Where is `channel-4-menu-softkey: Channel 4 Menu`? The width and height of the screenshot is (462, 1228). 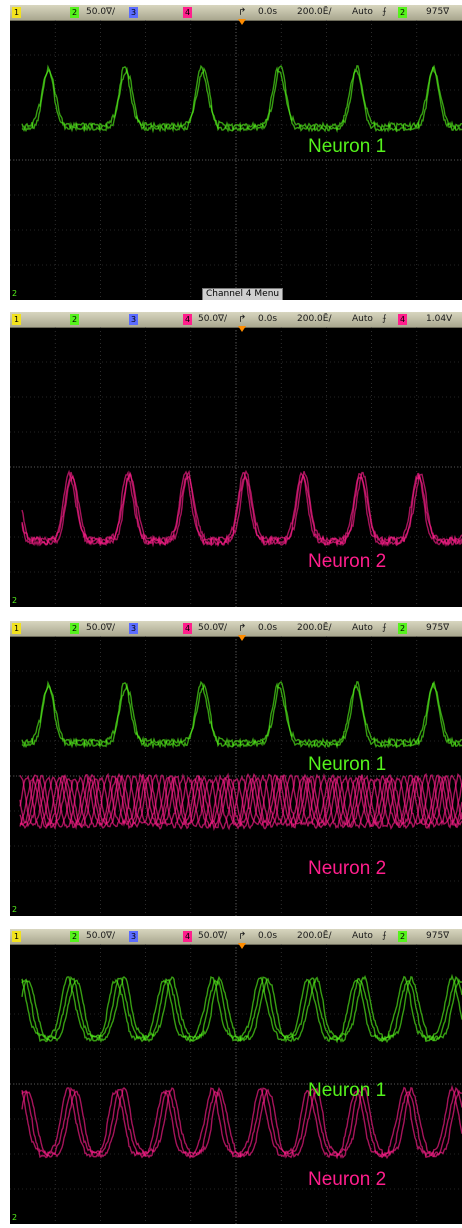 channel-4-menu-softkey: Channel 4 Menu is located at coordinates (243, 294).